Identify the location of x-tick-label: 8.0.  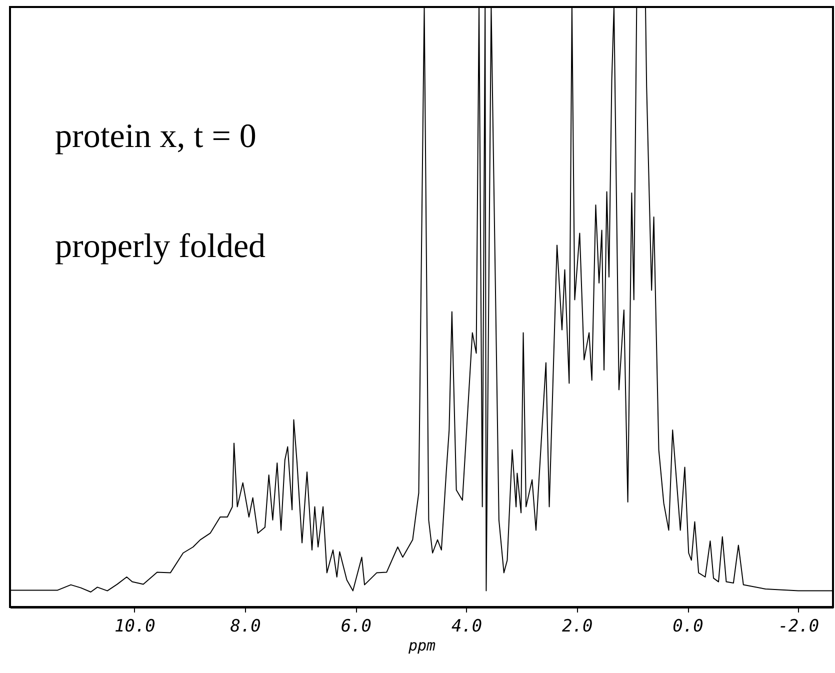
(245, 626).